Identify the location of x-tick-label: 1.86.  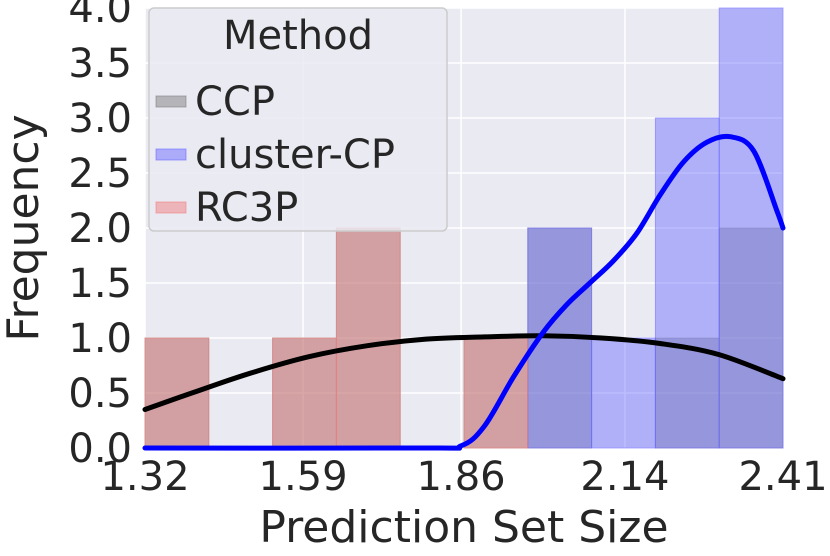
(461, 477).